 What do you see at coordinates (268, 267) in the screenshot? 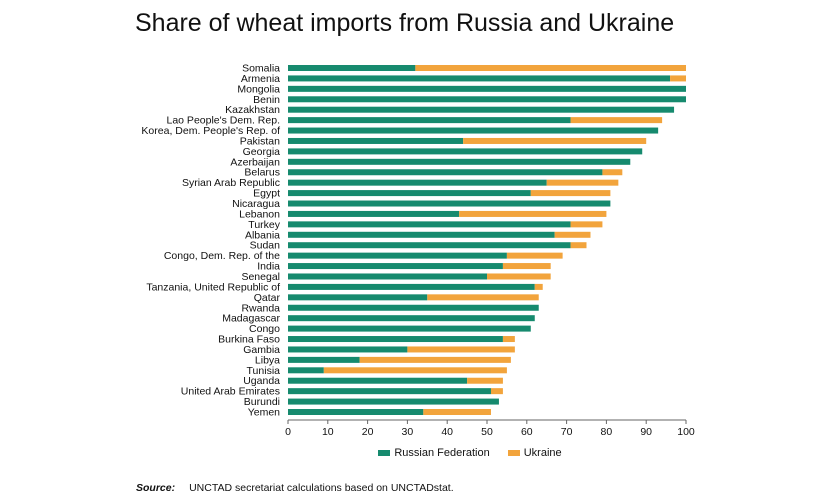
I see `category-label-india: India` at bounding box center [268, 267].